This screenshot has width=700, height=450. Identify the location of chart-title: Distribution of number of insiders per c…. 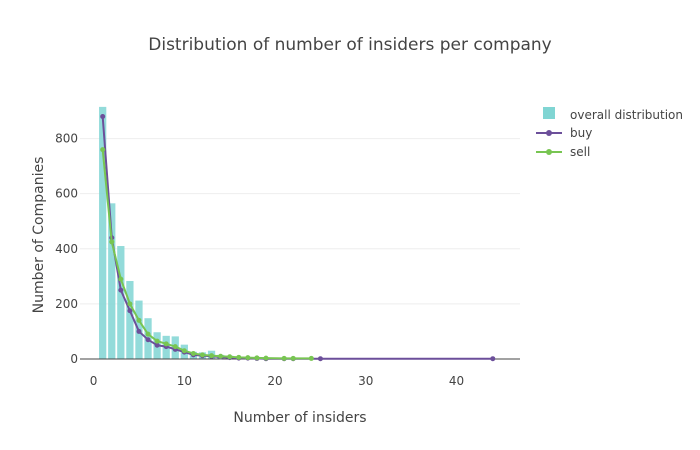
(349, 45).